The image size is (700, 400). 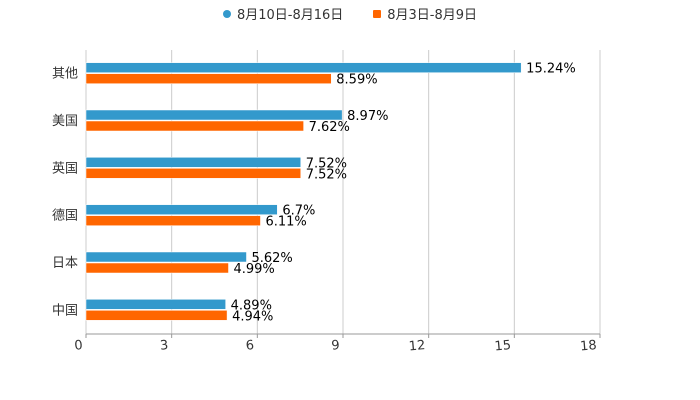 What do you see at coordinates (65, 310) in the screenshot?
I see `category-label: 中国` at bounding box center [65, 310].